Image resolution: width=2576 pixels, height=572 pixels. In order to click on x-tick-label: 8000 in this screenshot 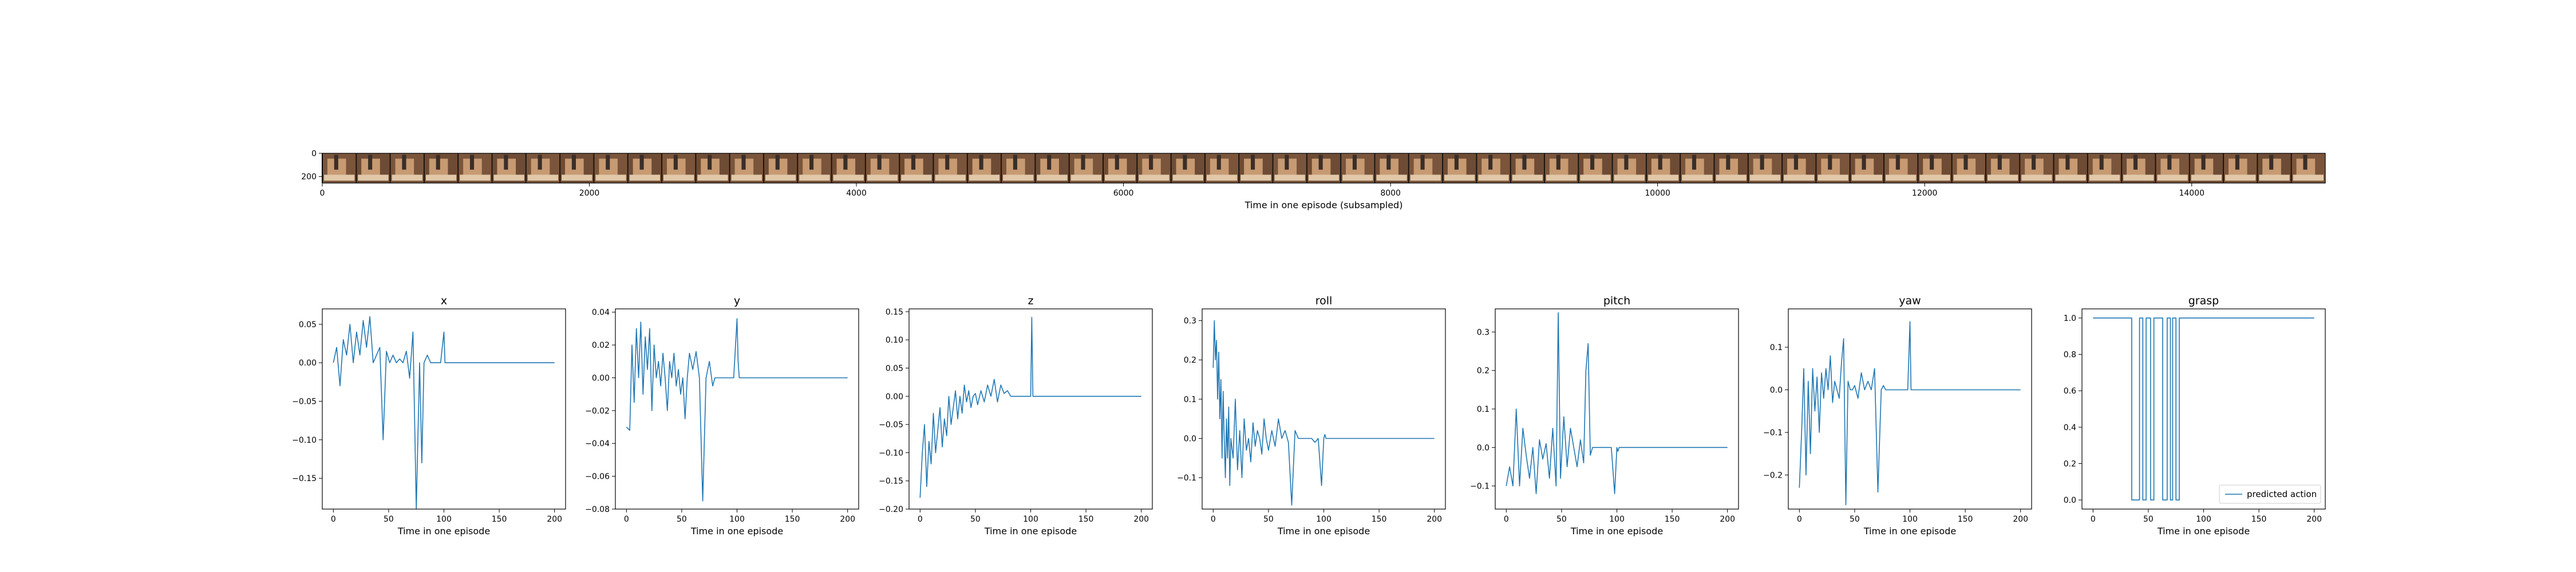, I will do `click(1390, 193)`.